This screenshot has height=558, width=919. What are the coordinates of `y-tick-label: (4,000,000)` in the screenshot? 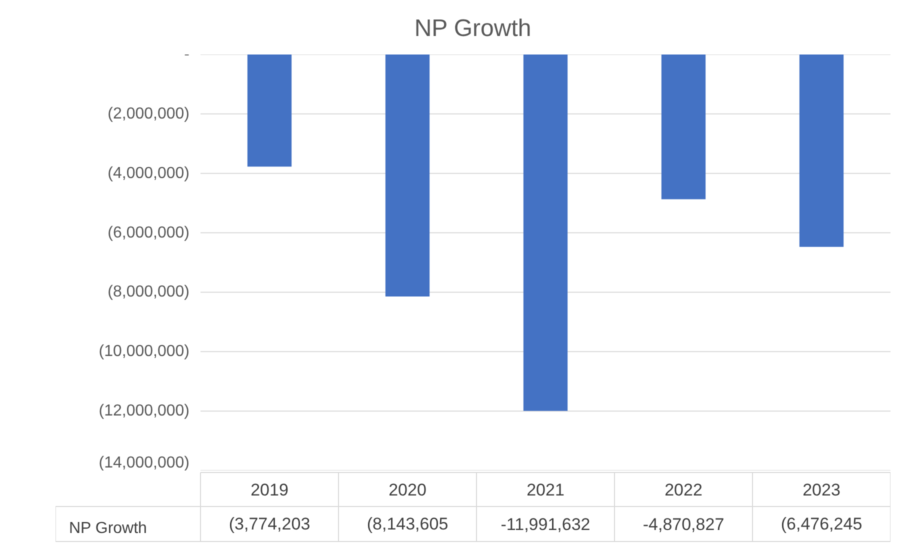 It's located at (149, 173).